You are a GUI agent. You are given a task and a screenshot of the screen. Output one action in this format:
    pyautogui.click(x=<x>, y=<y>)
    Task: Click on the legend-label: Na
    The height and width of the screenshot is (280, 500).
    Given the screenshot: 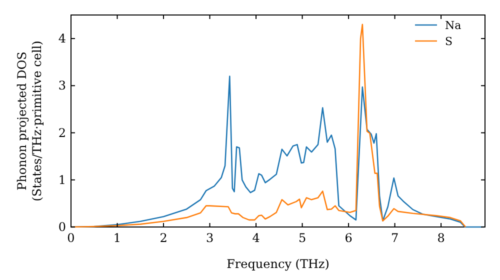 What is the action you would take?
    pyautogui.click(x=453, y=25)
    